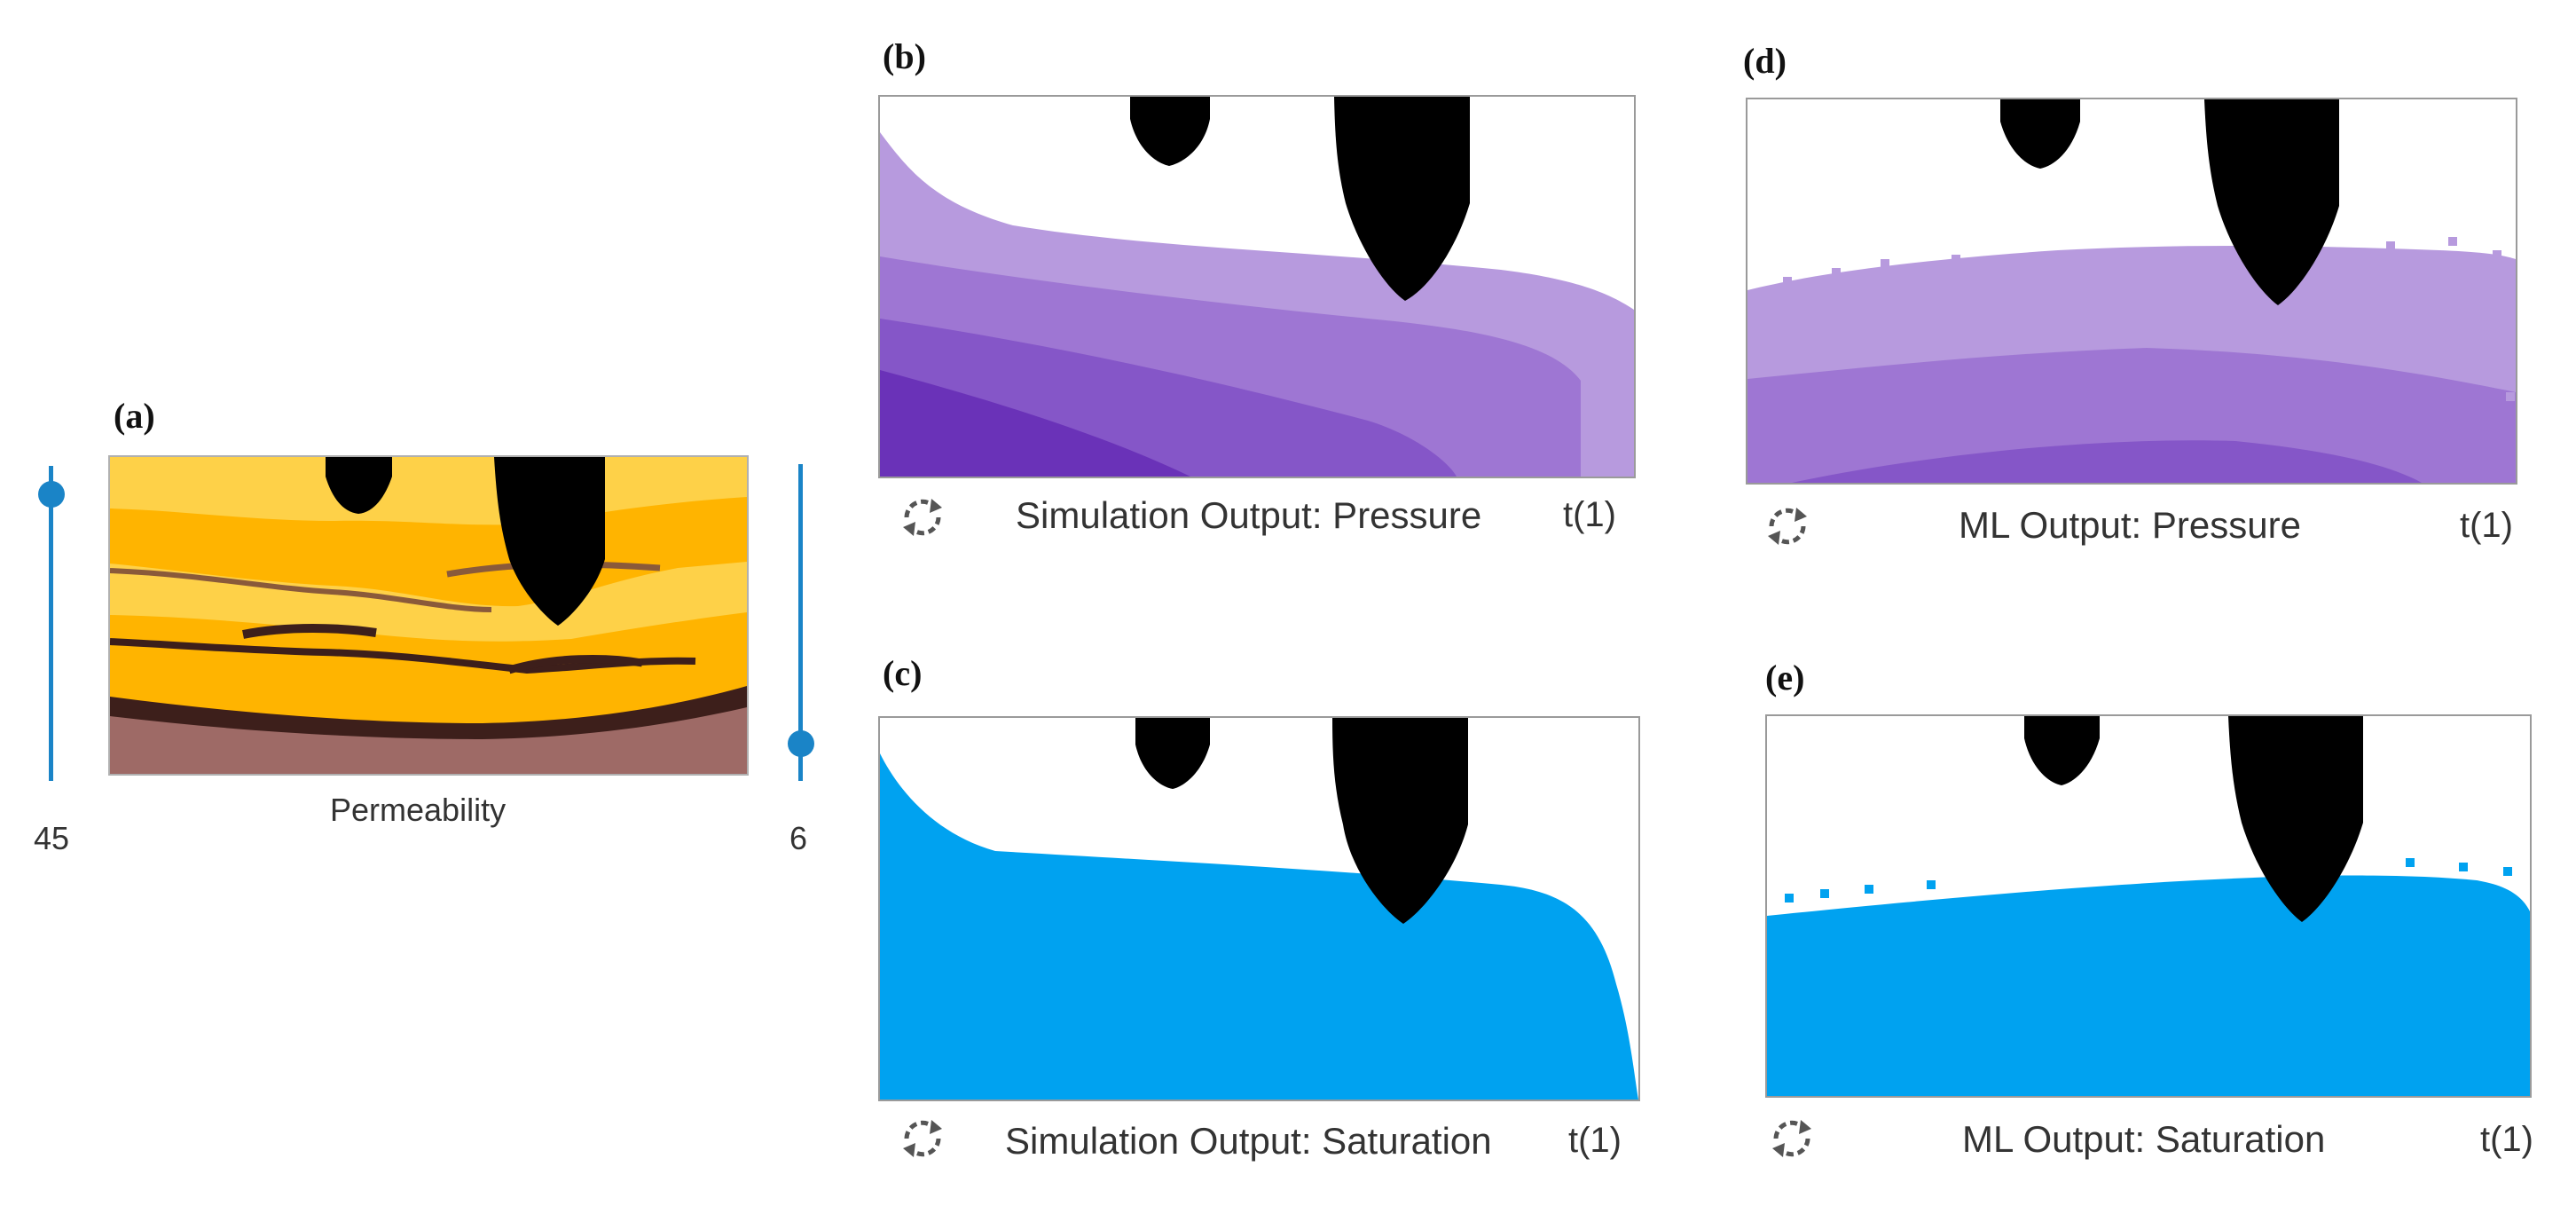 Image resolution: width=2576 pixels, height=1206 pixels. I want to click on panel-e-label: (e), so click(1785, 678).